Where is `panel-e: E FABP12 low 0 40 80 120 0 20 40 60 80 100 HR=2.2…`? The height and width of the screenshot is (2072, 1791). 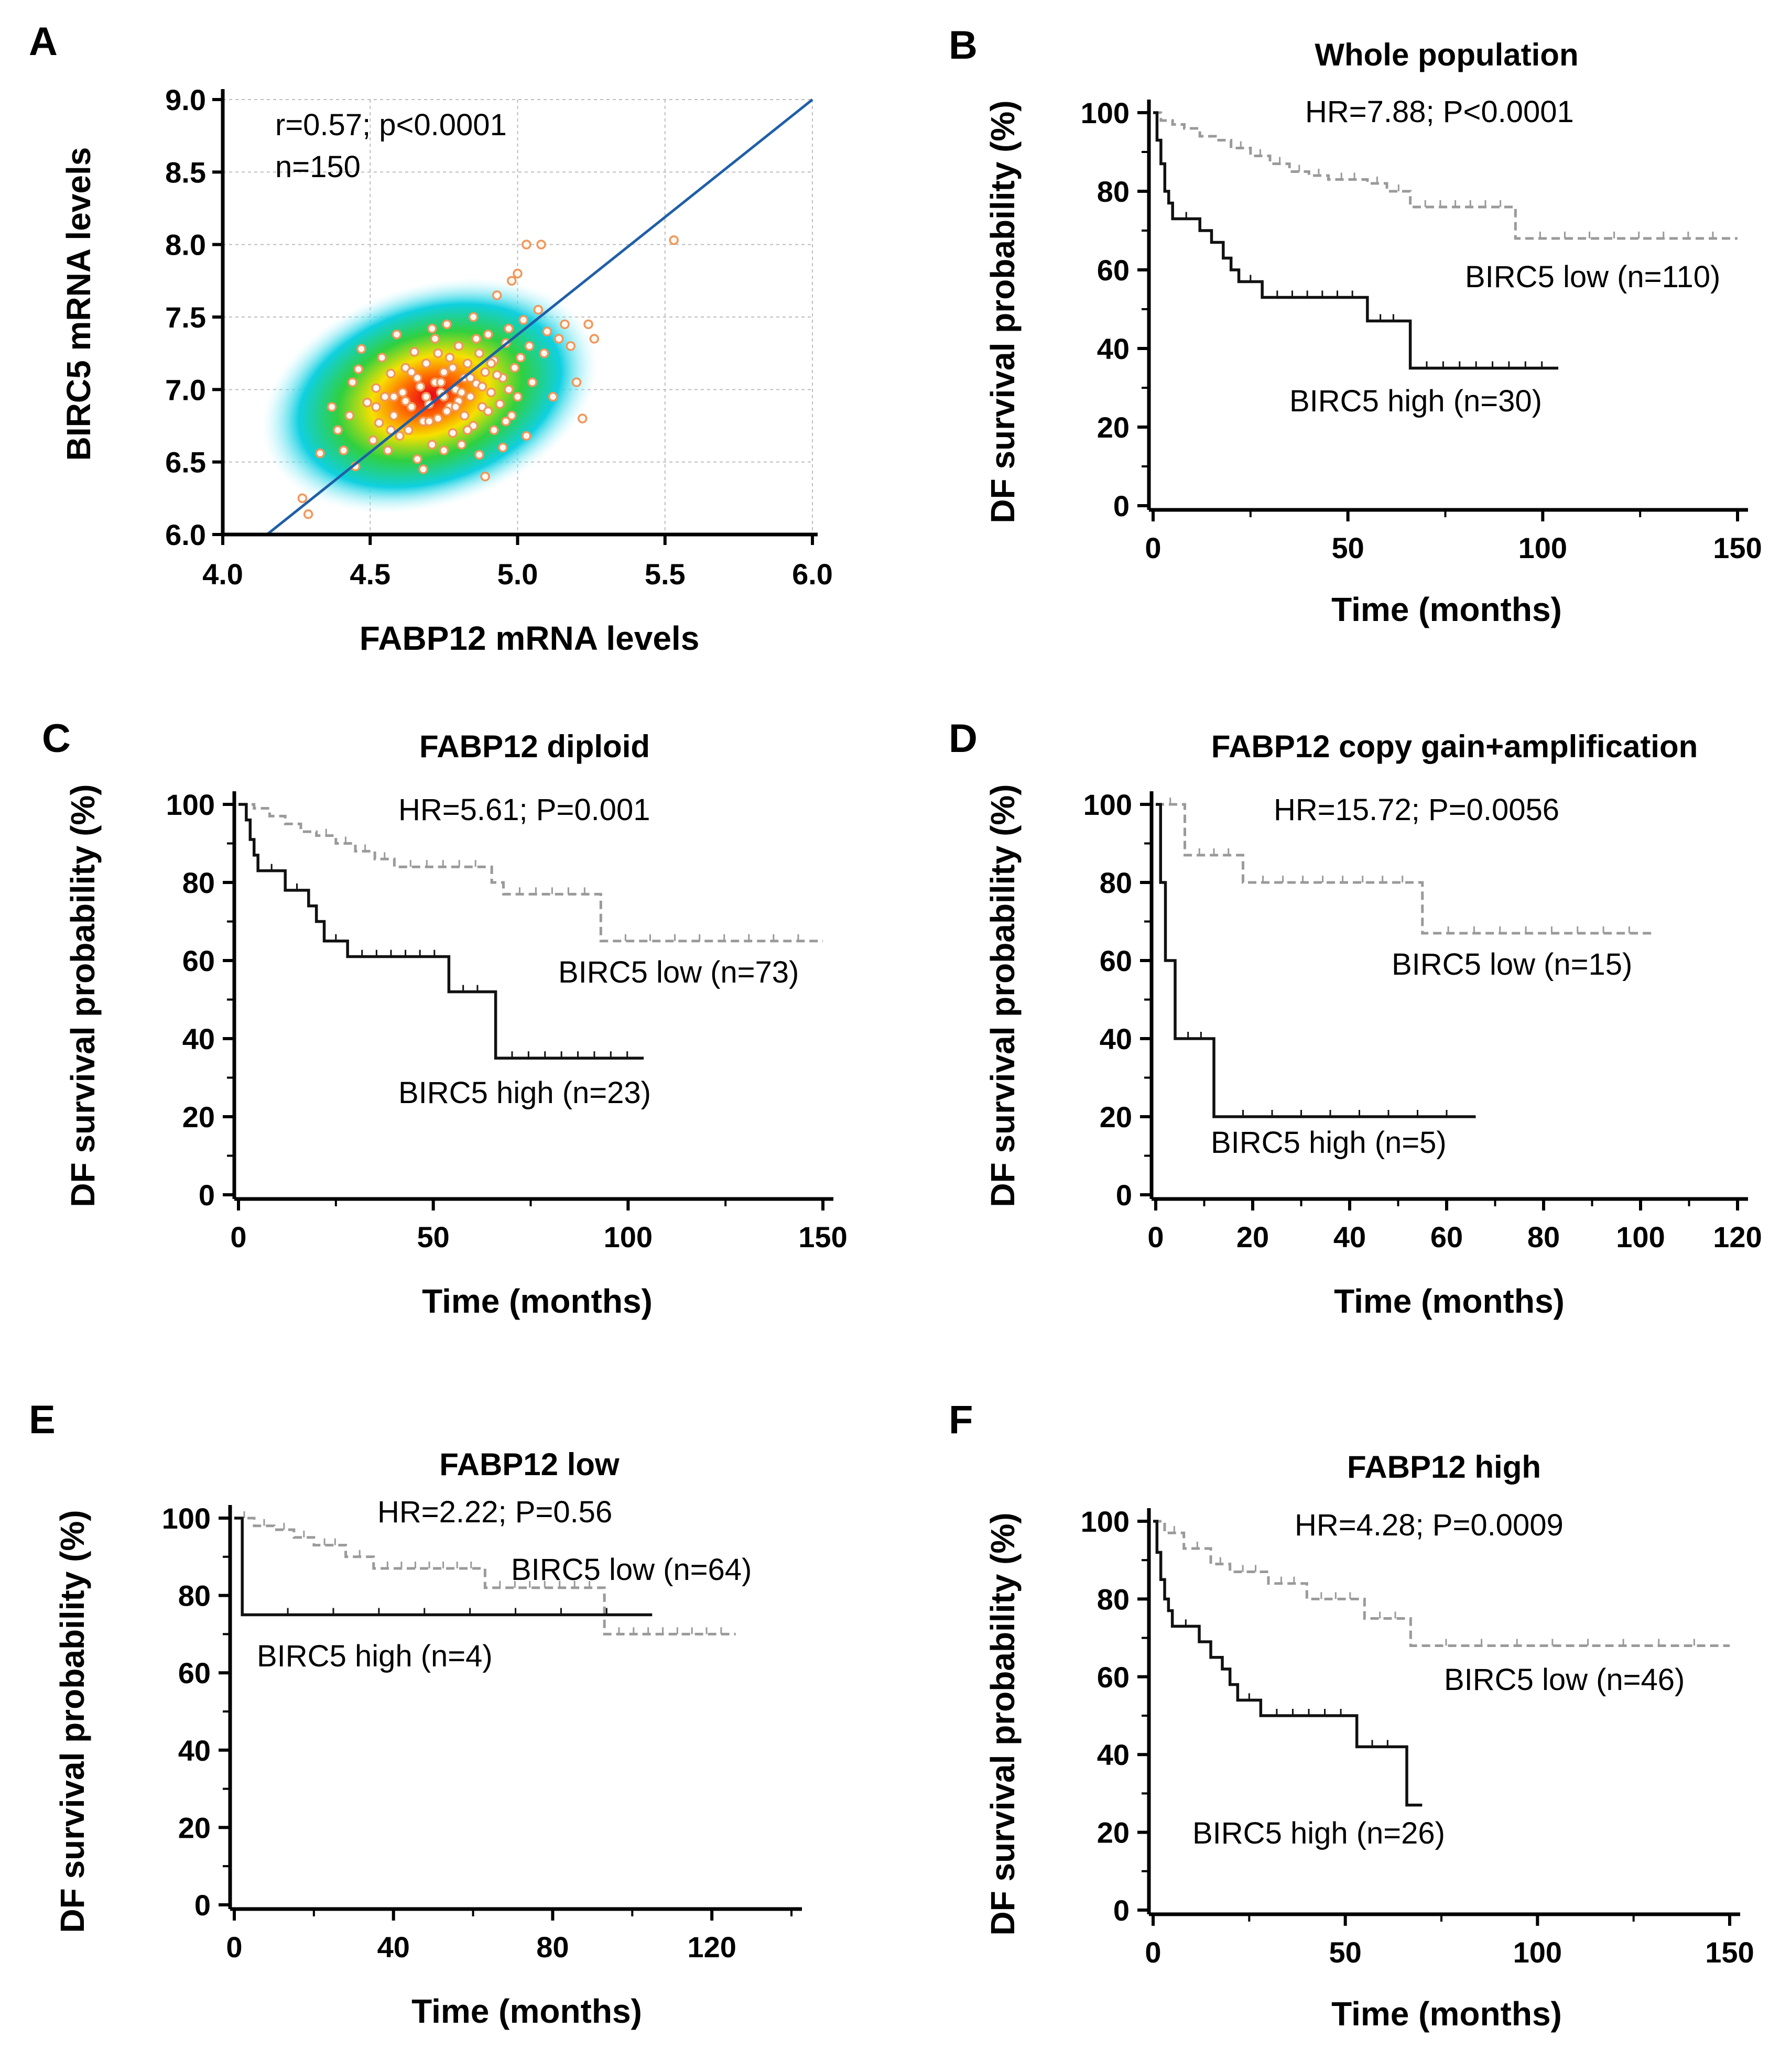
panel-e: E FABP12 low 0 40 80 120 0 20 40 60 80 100 HR=2.2… is located at coordinates (416, 1714).